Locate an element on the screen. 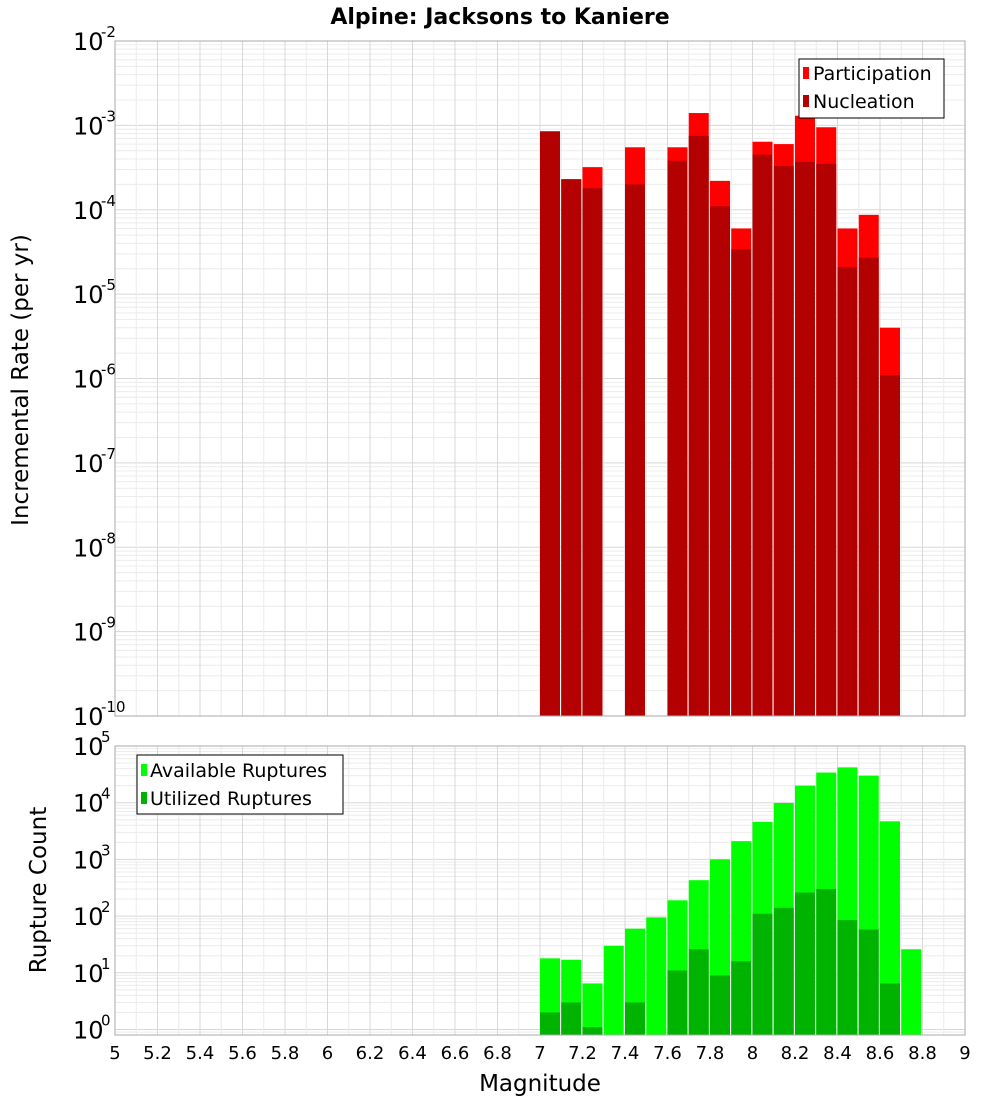 The width and height of the screenshot is (1000, 1100). top-legend: Participation Nucleation is located at coordinates (871, 88).